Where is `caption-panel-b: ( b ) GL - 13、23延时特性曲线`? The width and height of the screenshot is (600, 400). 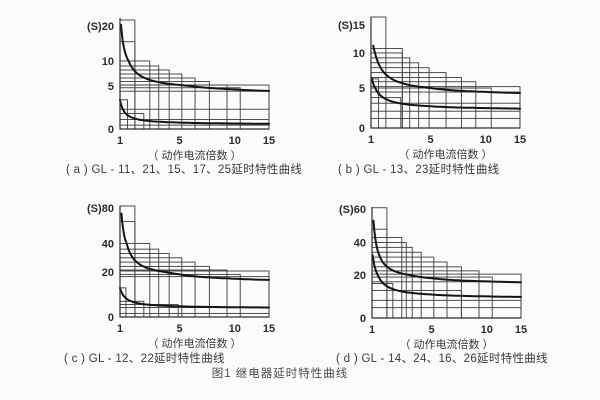 caption-panel-b: ( b ) GL - 13、23延时特性曲线 is located at coordinates (419, 170).